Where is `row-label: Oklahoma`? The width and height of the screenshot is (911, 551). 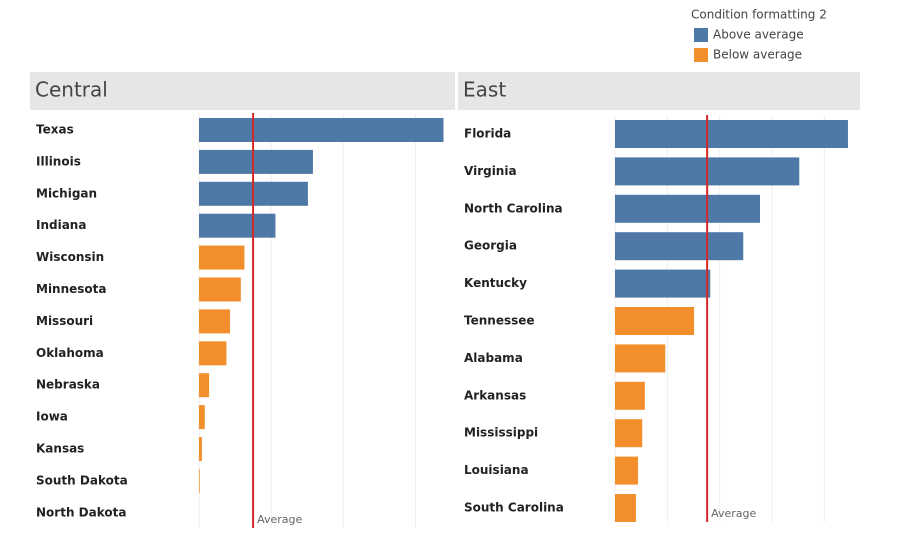 row-label: Oklahoma is located at coordinates (70, 353).